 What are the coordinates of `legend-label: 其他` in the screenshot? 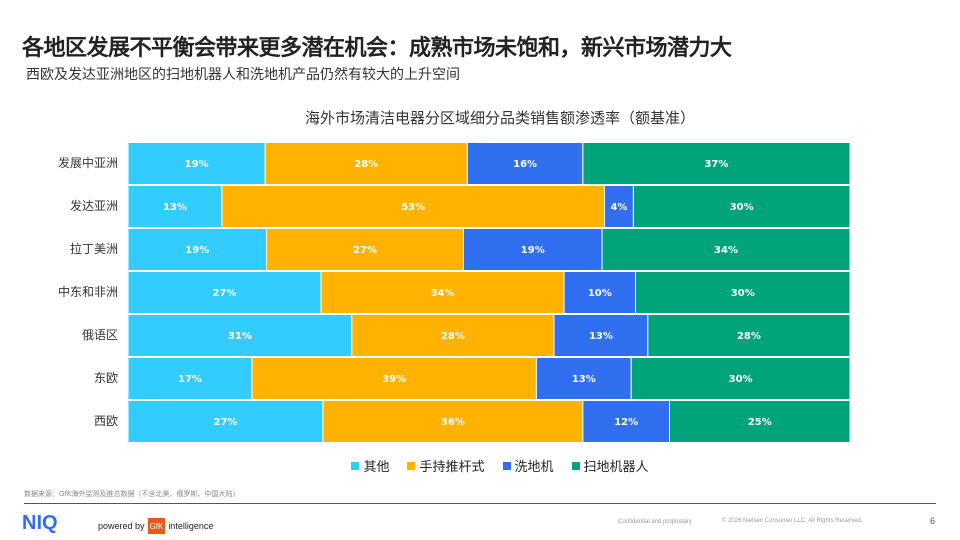 It's located at (376, 467).